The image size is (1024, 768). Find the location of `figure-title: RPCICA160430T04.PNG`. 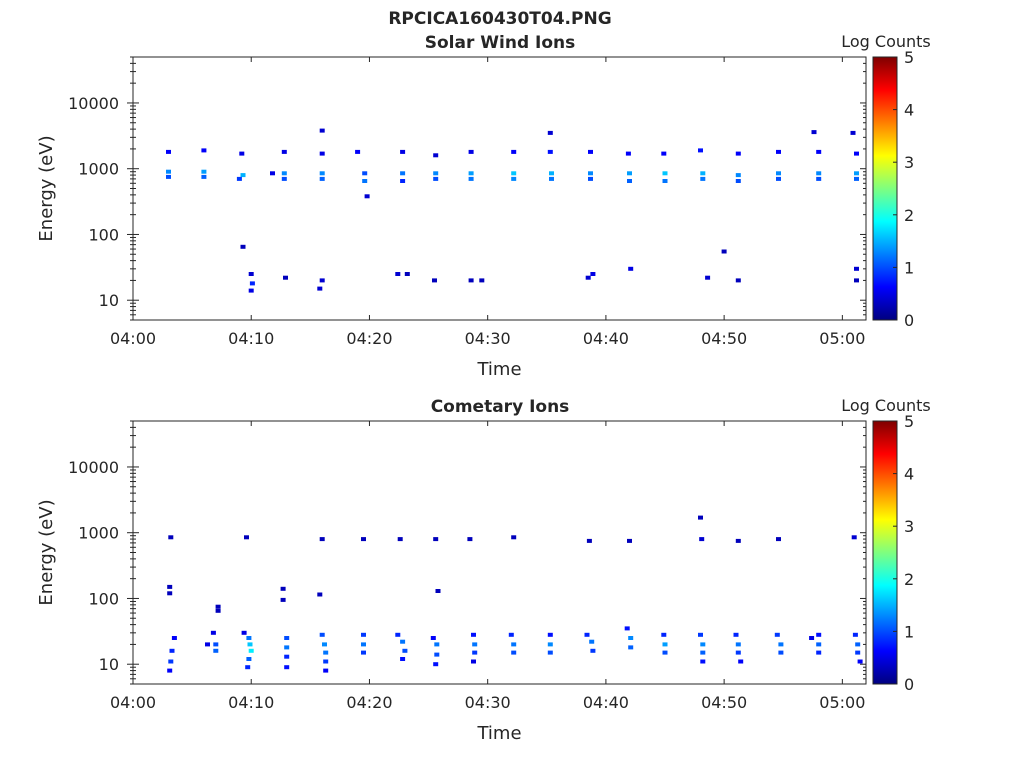

figure-title: RPCICA160430T04.PNG is located at coordinates (499, 19).